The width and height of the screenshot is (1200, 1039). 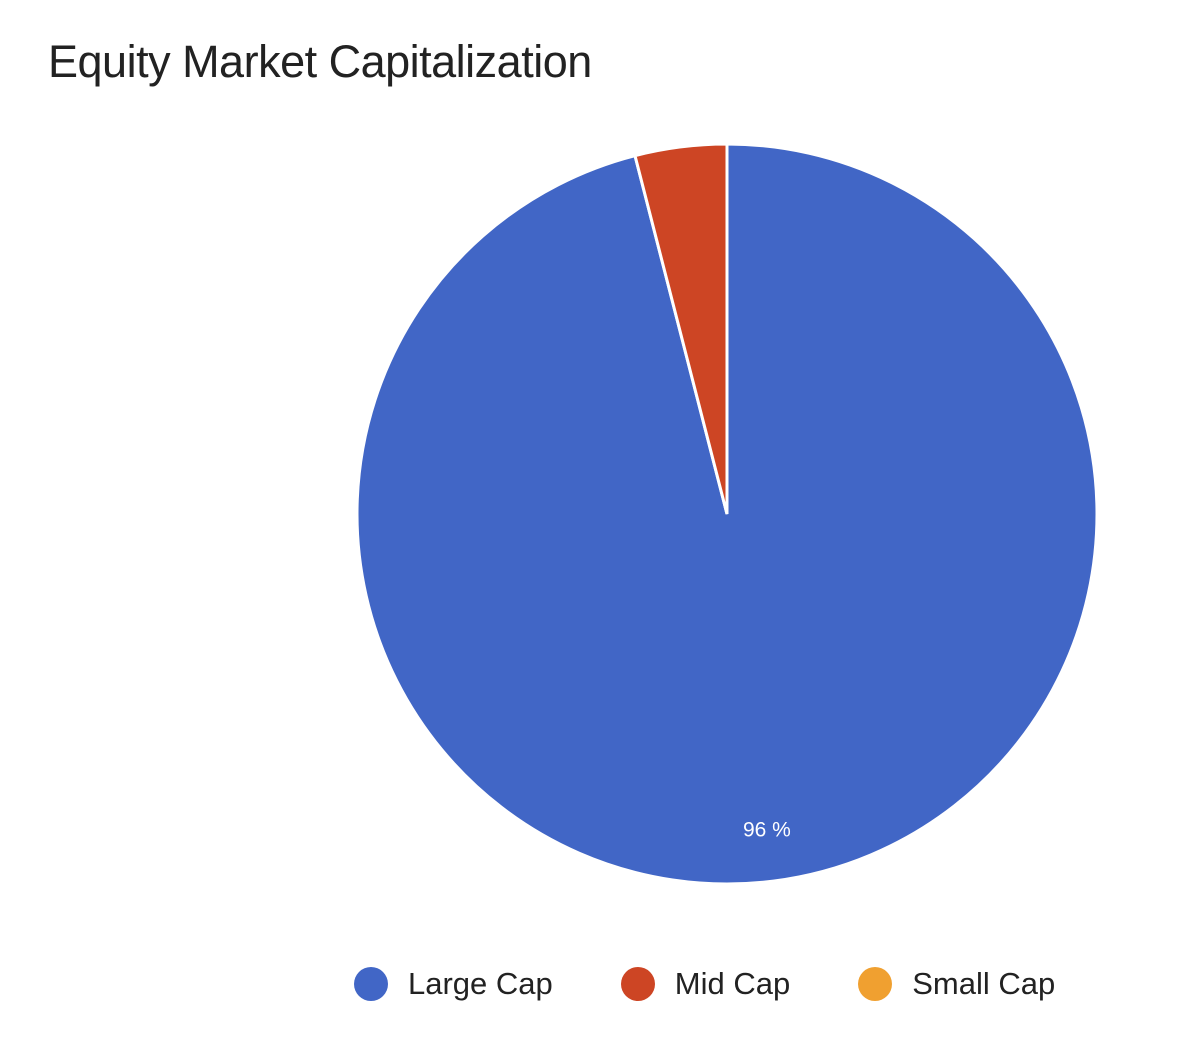 I want to click on legend-item-small-cap: Small Cap, so click(x=956, y=984).